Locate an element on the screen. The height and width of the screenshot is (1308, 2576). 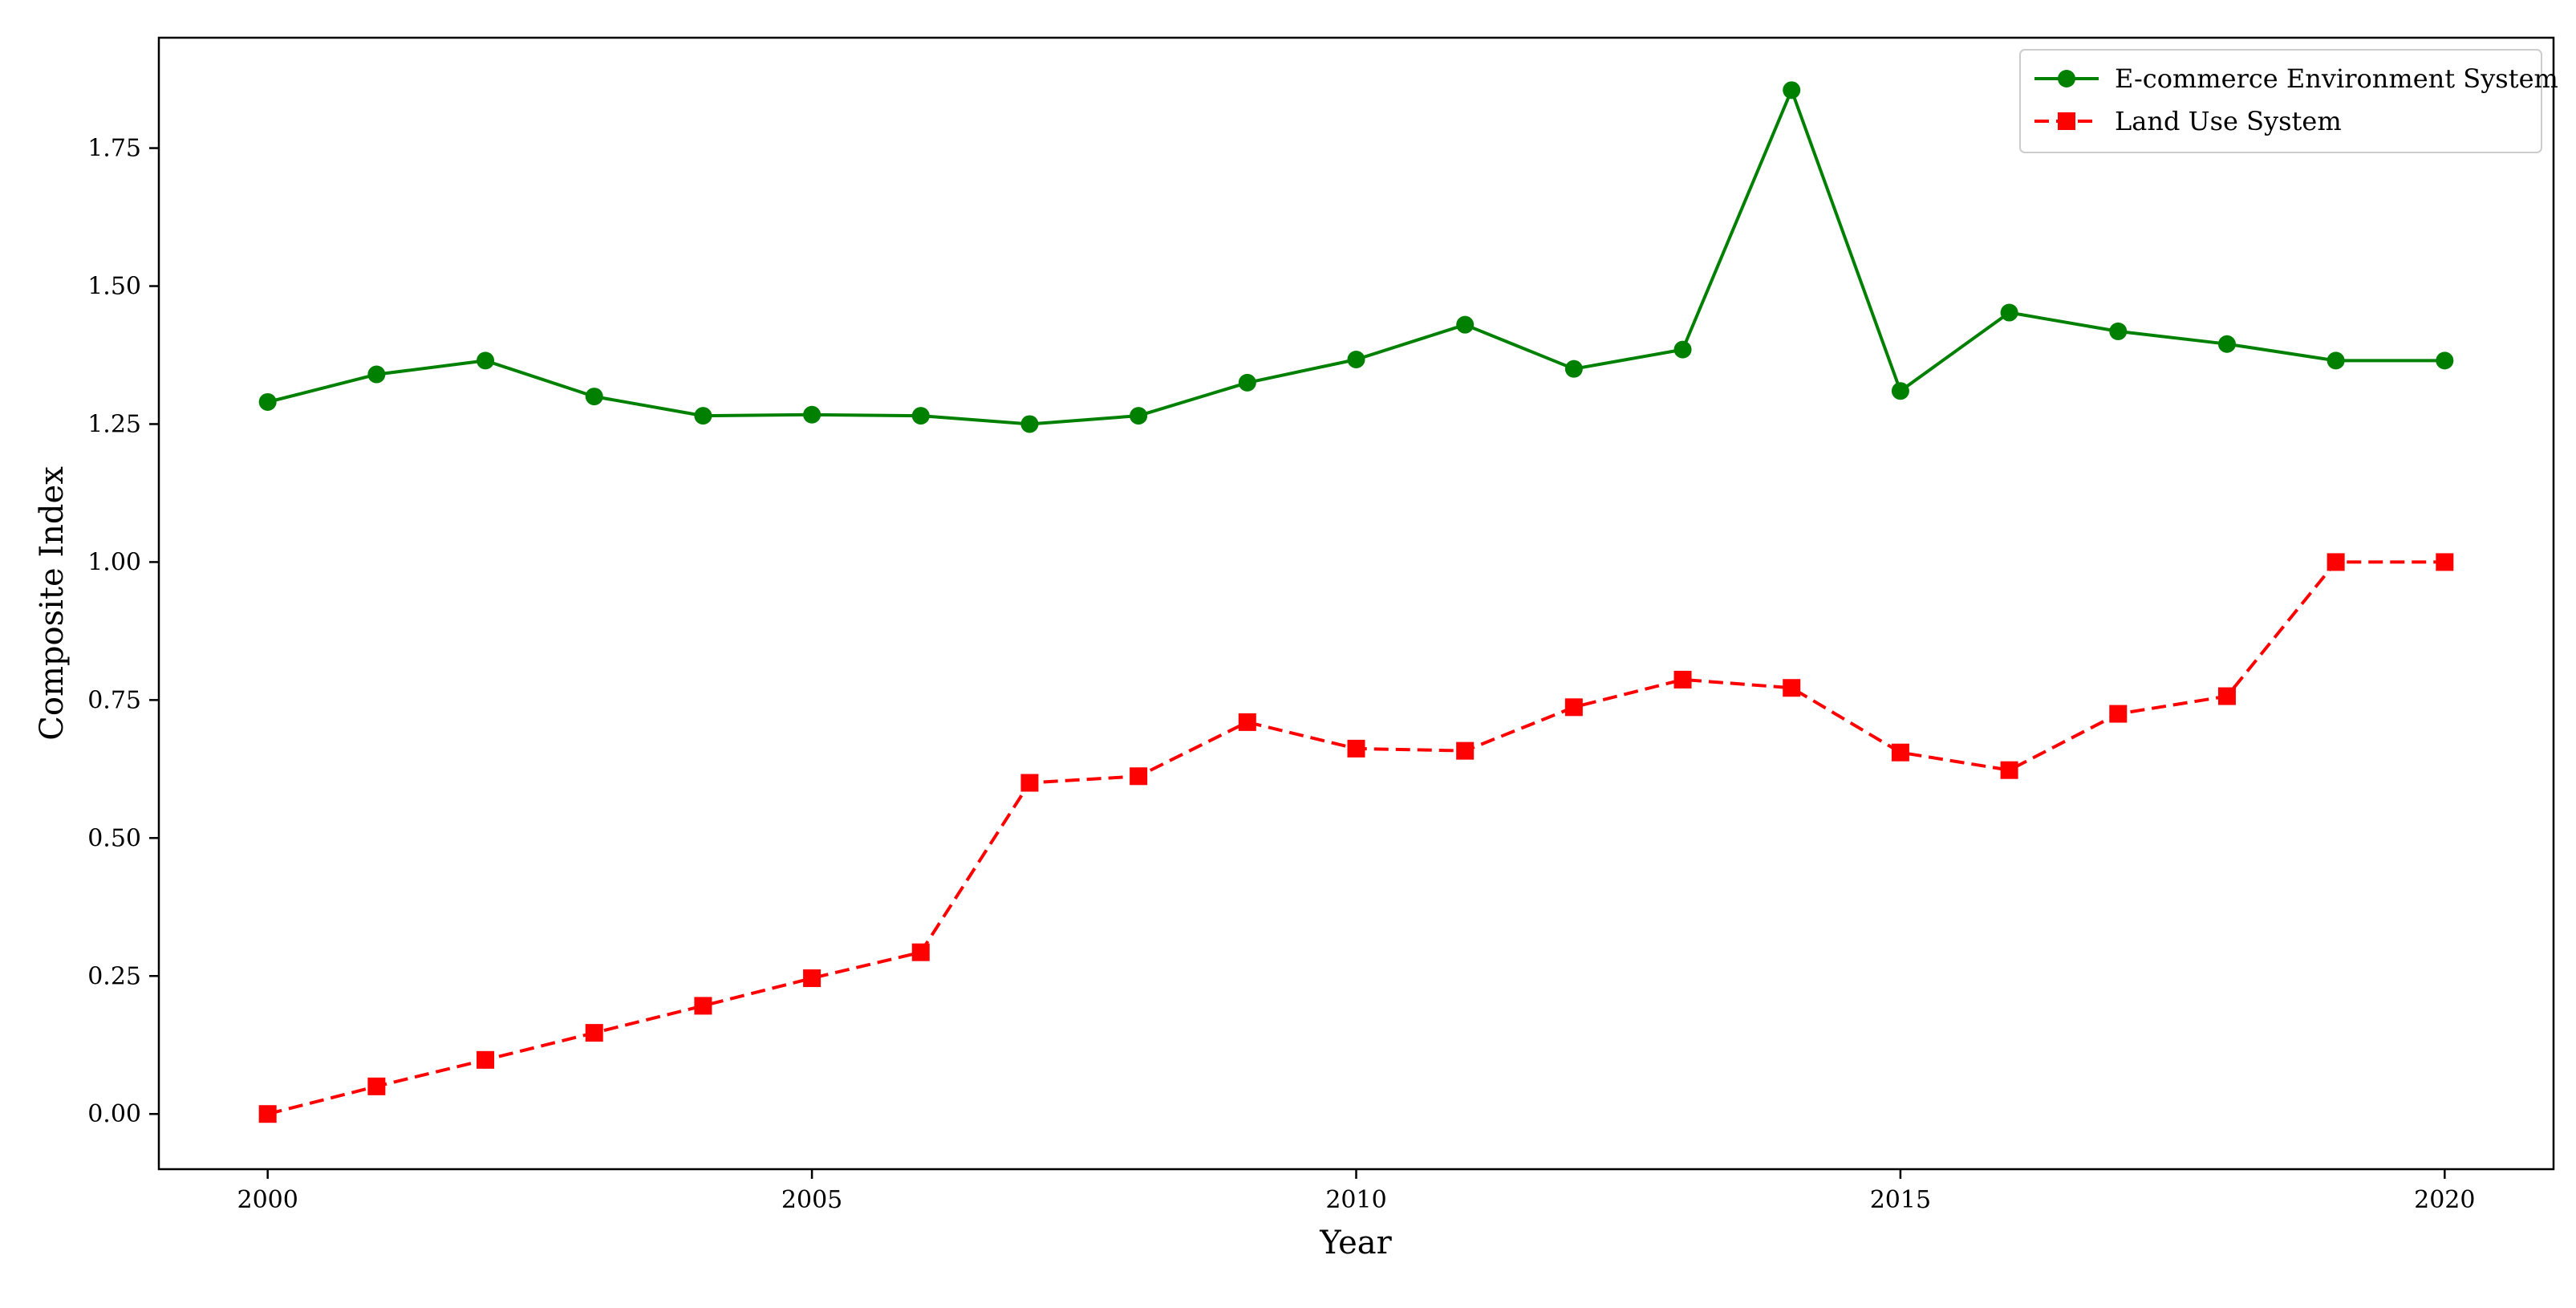
y-tick-label: 0.00 is located at coordinates (114, 1114).